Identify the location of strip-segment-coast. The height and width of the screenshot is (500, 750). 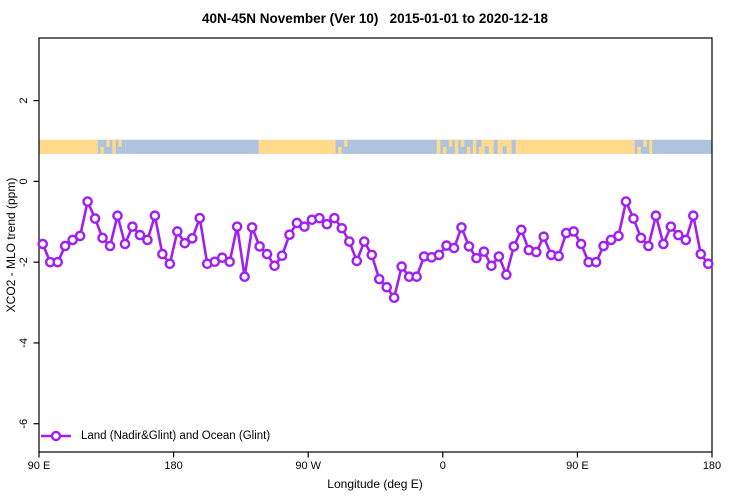
(459, 146).